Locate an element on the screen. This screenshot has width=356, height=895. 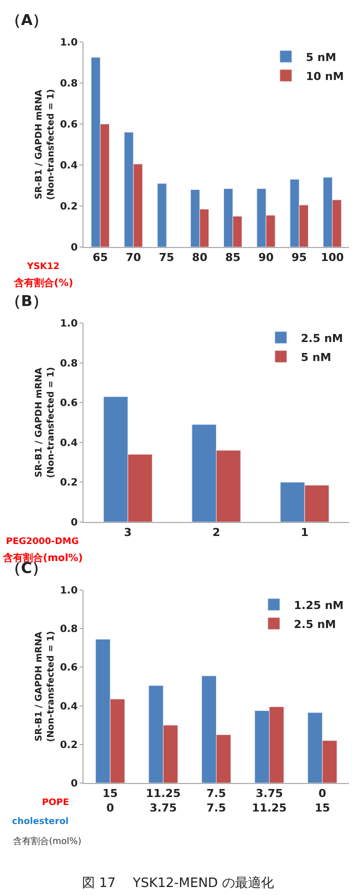
x-tick-label: 80 is located at coordinates (200, 257).